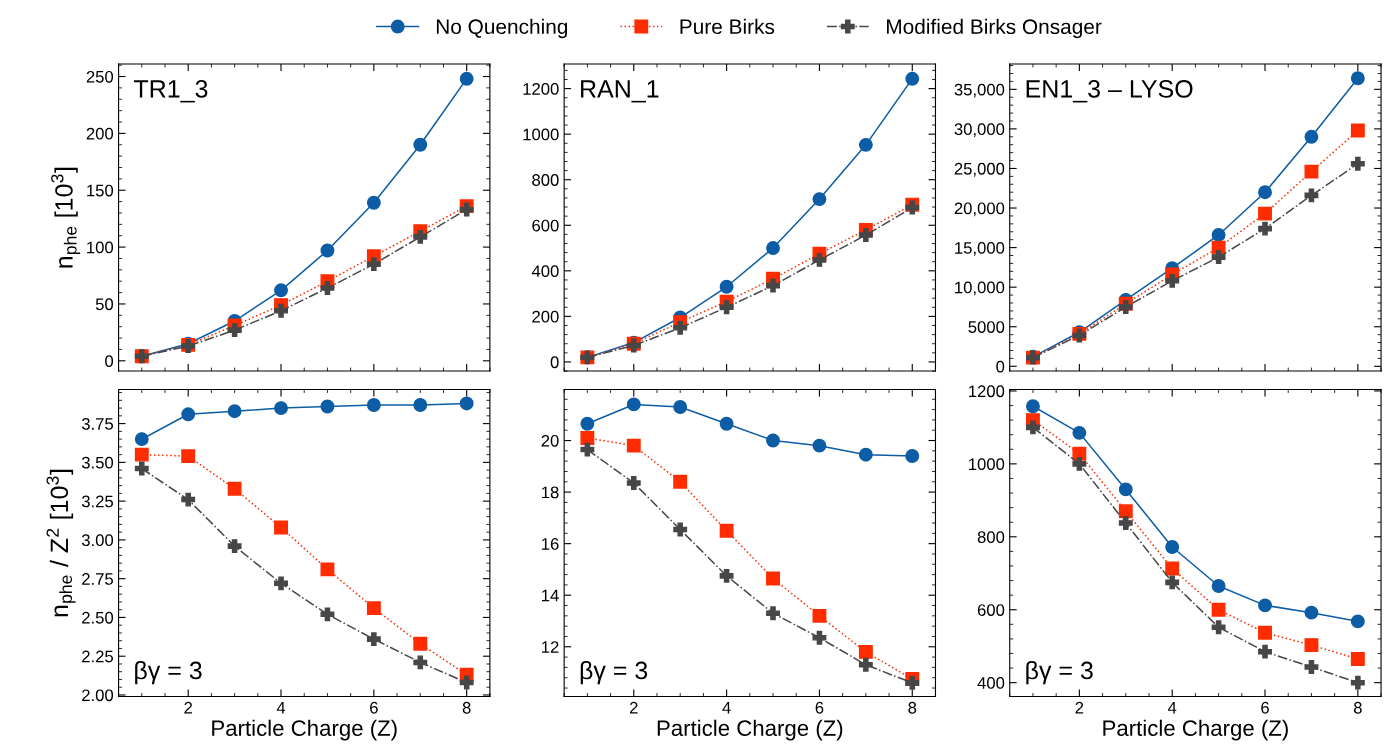 Image resolution: width=1395 pixels, height=753 pixels. Describe the element at coordinates (98, 656) in the screenshot. I see `y-tick-label: 2.25` at that location.